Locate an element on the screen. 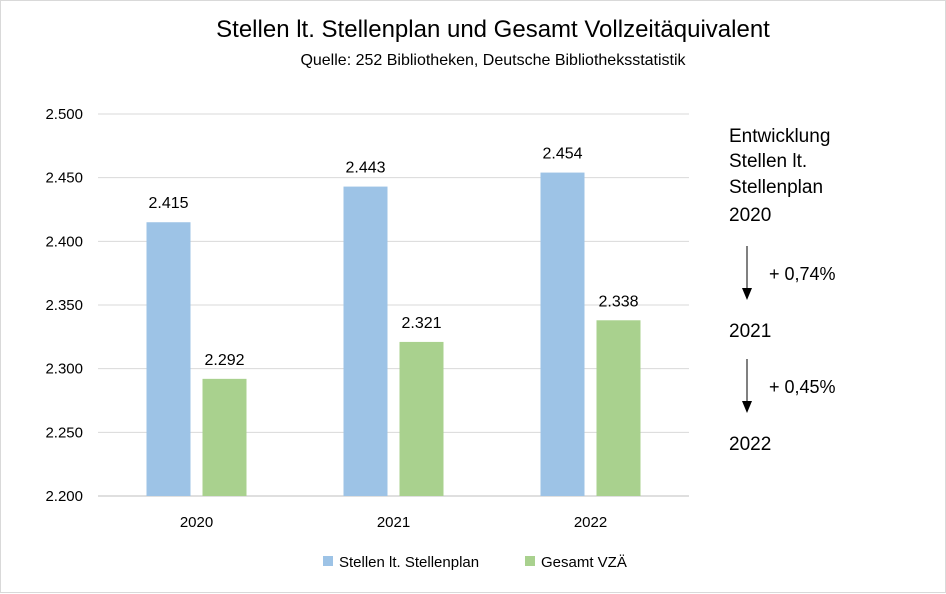  y-tick-label: 2.300 is located at coordinates (64, 369).